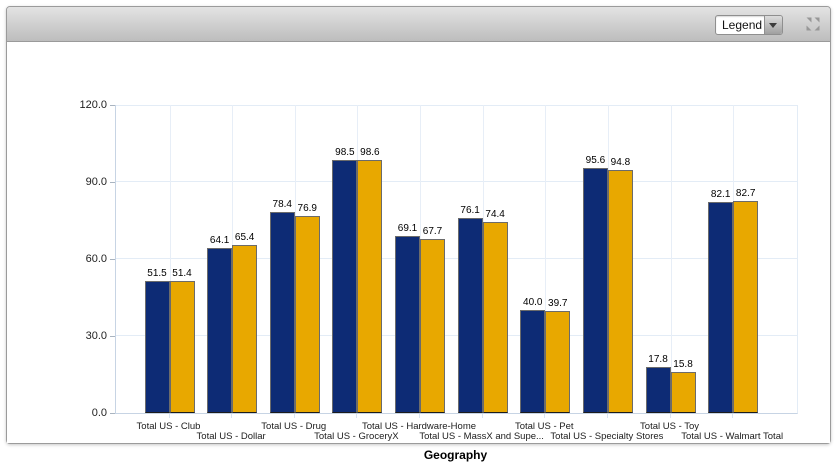 This screenshot has height=462, width=837. I want to click on bar-value-label: 51.4, so click(182, 273).